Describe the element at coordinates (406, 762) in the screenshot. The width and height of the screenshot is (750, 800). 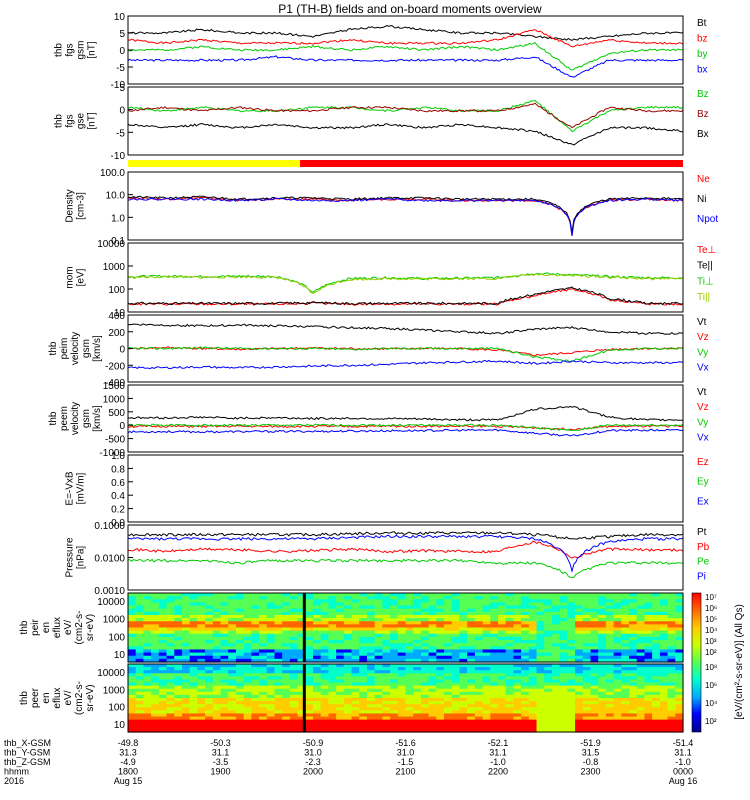
I see `x-tick-value: -1.5` at that location.